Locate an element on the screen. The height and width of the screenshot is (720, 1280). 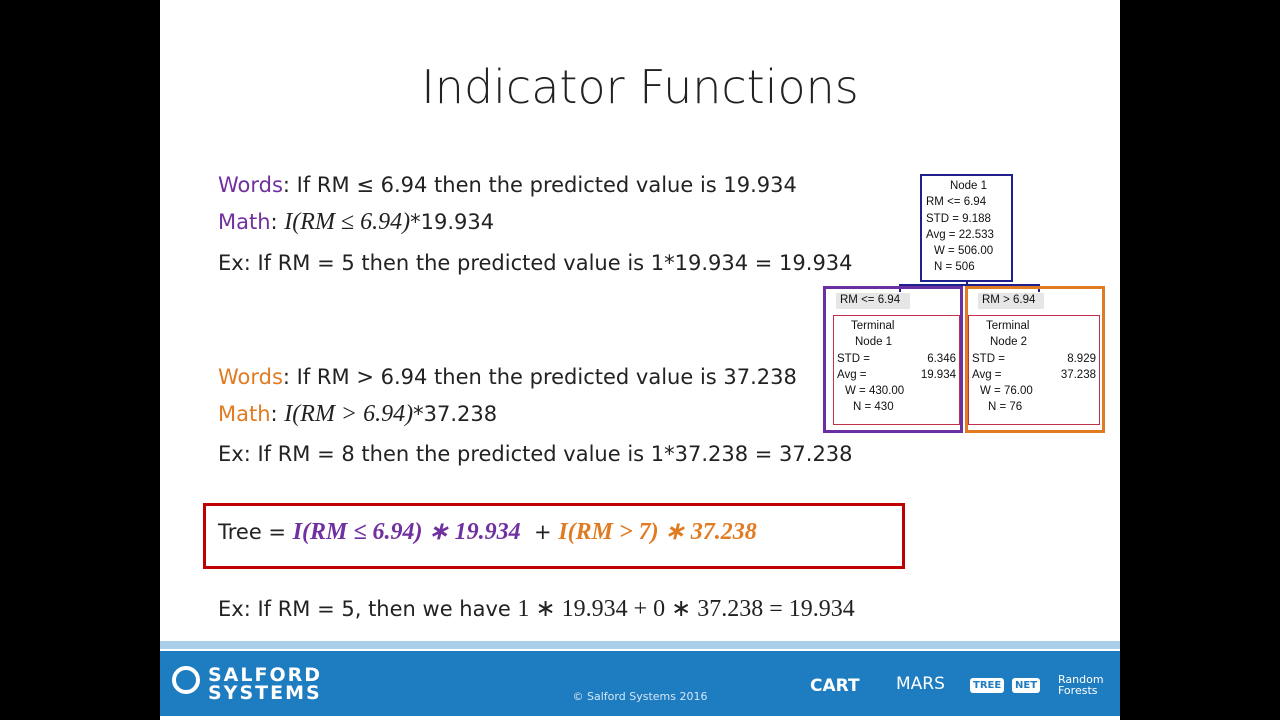
title: Indicator Functions is located at coordinates (640, 87).